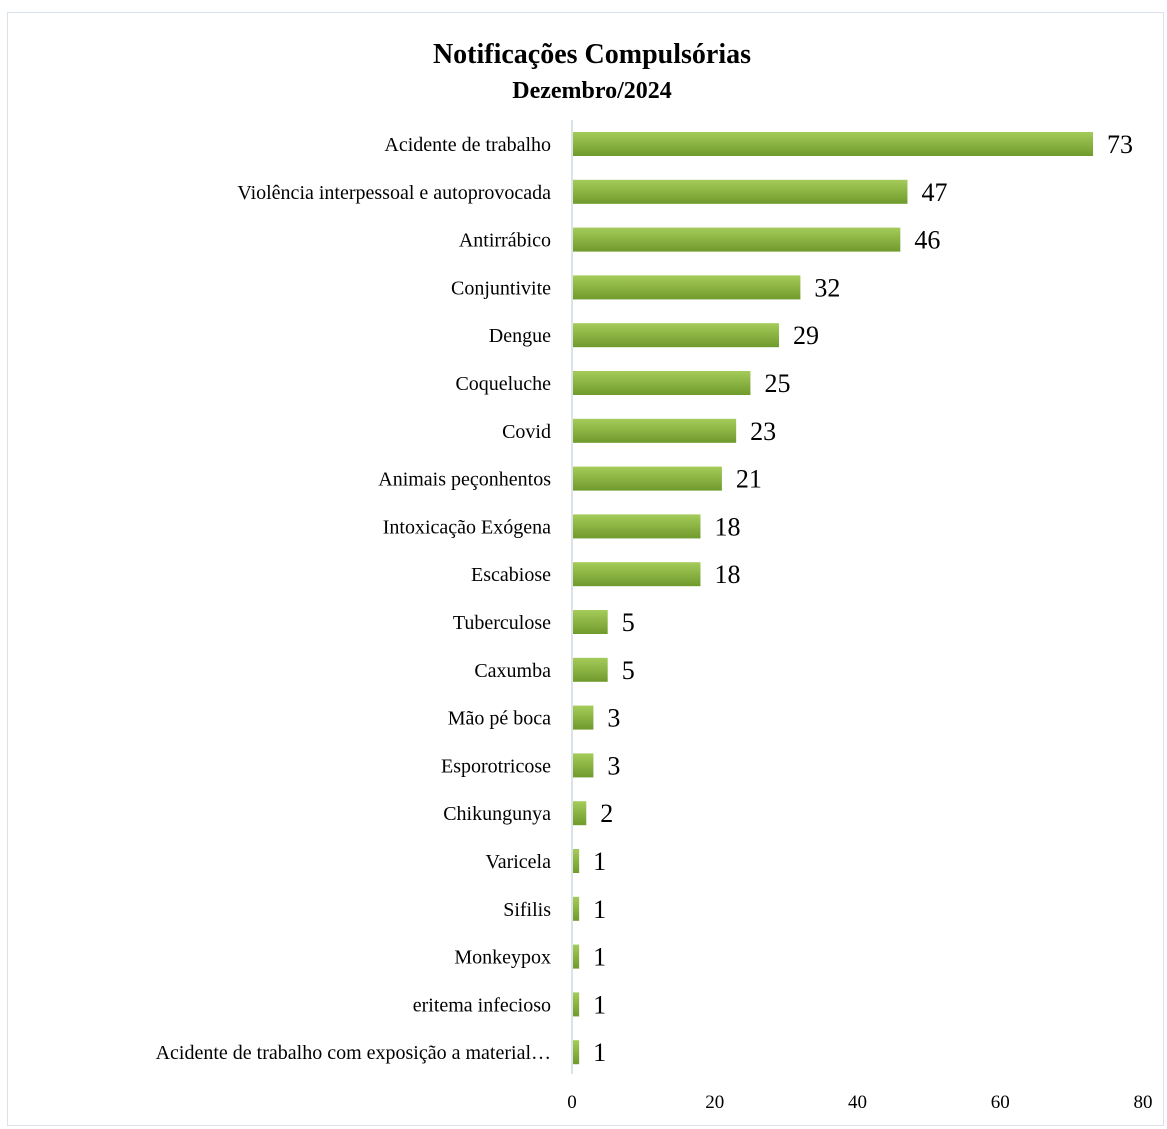 Image resolution: width=1167 pixels, height=1129 pixels. I want to click on category-label: Coqueluche, so click(503, 384).